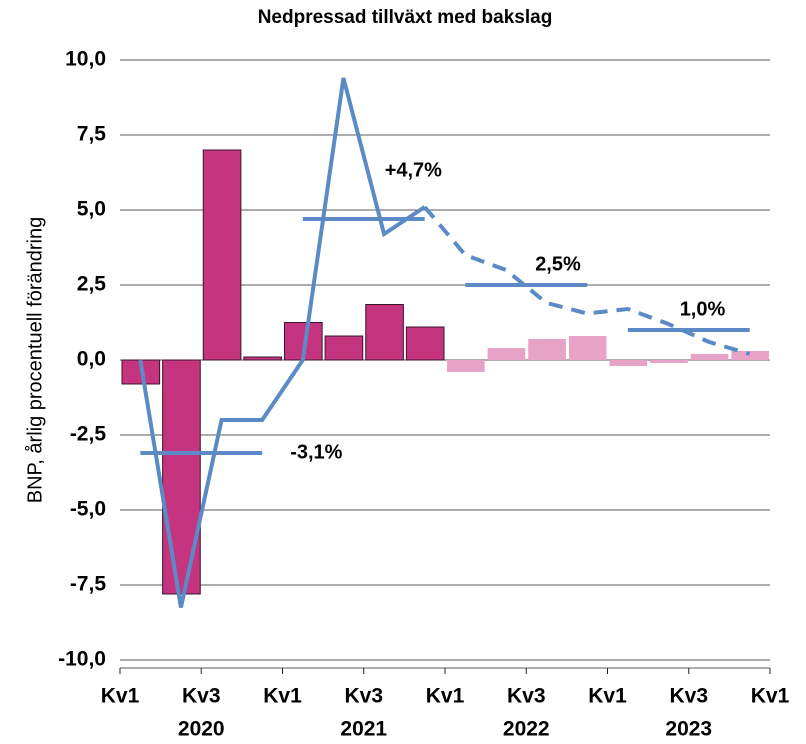 The width and height of the screenshot is (806, 744). Describe the element at coordinates (88, 434) in the screenshot. I see `y-tick-label: -2,5` at that location.